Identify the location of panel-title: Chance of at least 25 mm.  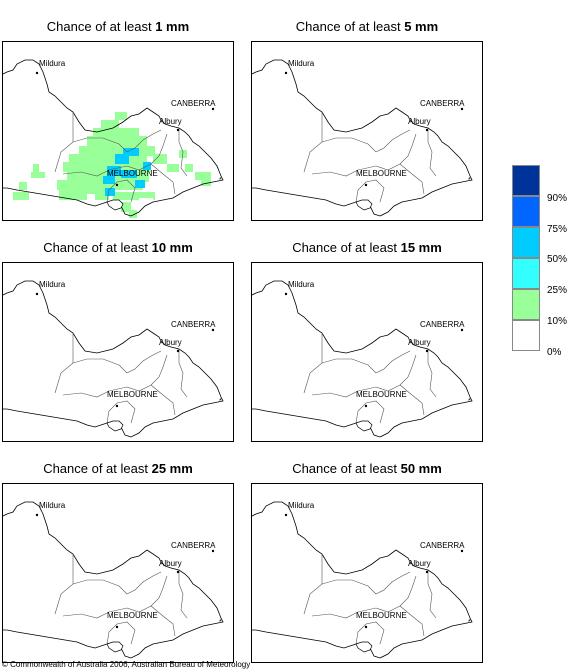
(118, 468).